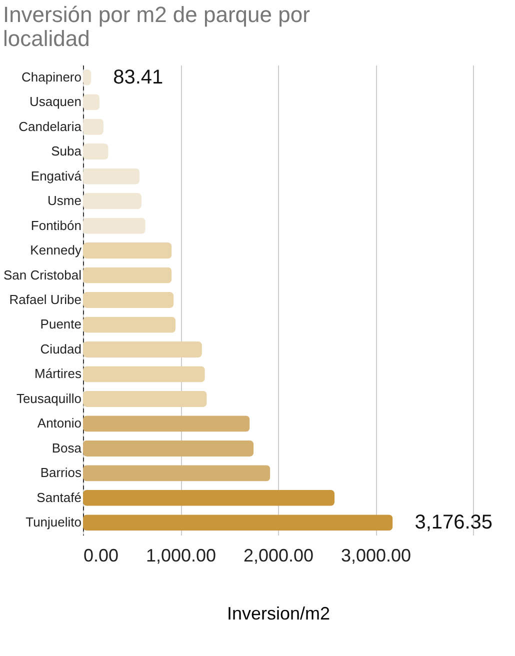 The height and width of the screenshot is (656, 515). Describe the element at coordinates (66, 151) in the screenshot. I see `y-tick-label: Suba` at that location.